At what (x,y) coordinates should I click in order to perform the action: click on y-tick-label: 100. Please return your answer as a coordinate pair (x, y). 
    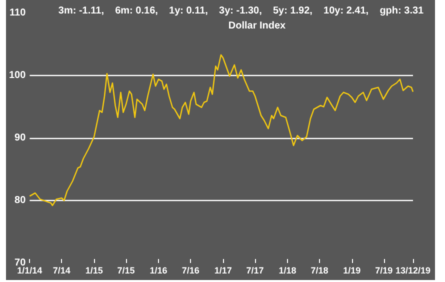
    Looking at the image, I should click on (17, 75).